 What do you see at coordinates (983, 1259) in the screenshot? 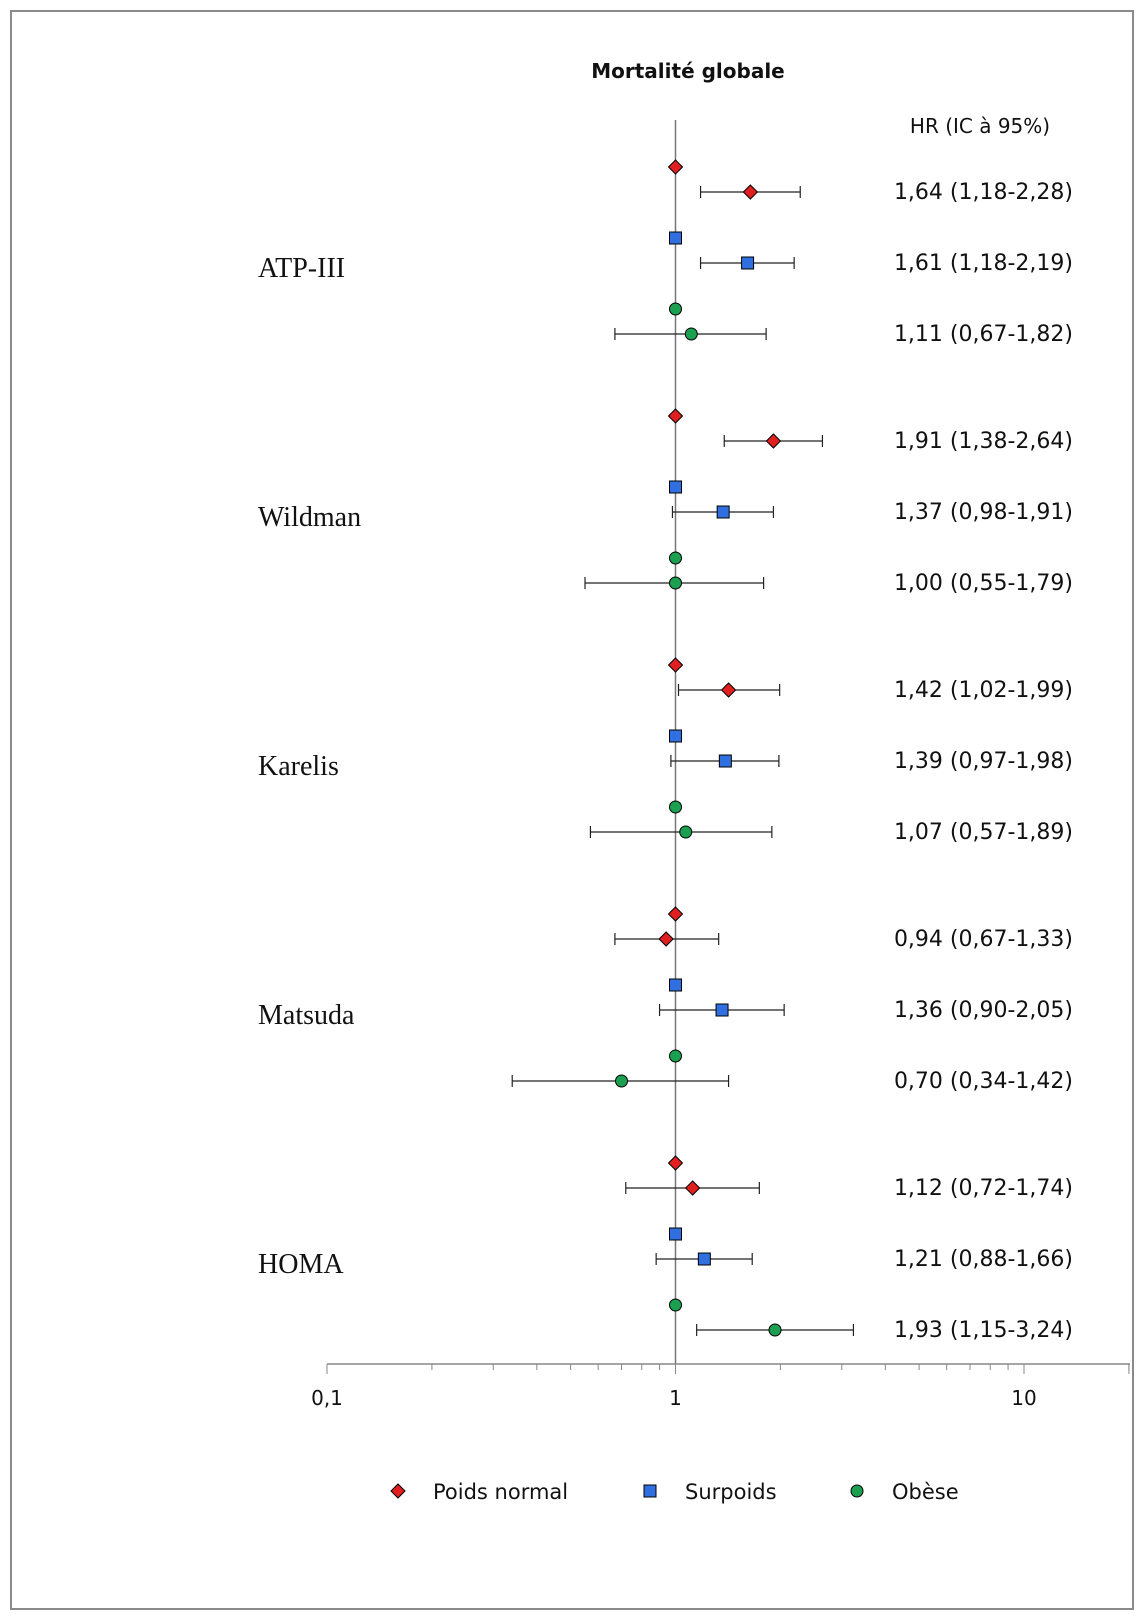
I see `hr-value-label: 1,21 (0,88-1,66)` at bounding box center [983, 1259].